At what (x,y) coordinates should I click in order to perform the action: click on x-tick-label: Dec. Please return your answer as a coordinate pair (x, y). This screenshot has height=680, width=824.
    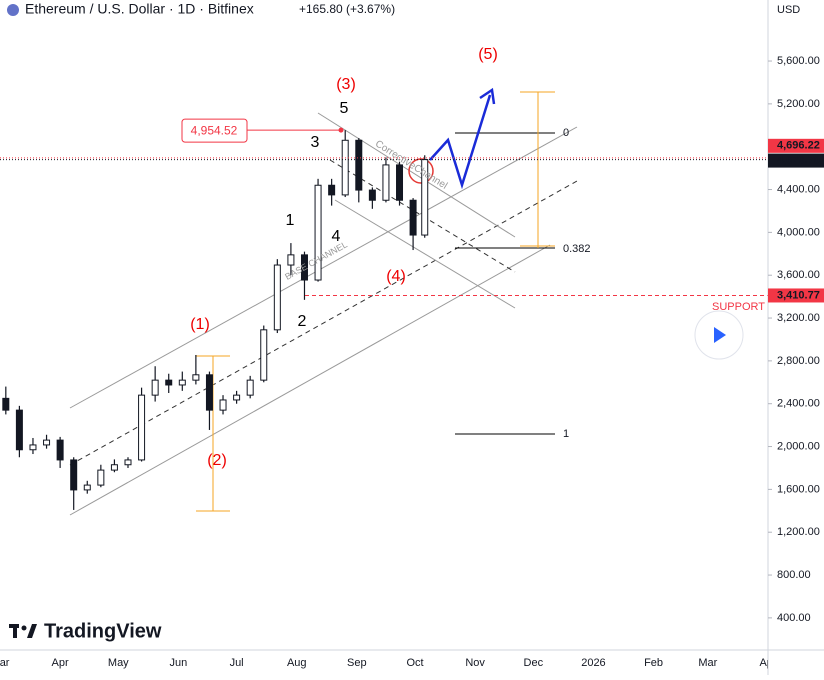
    Looking at the image, I should click on (534, 663).